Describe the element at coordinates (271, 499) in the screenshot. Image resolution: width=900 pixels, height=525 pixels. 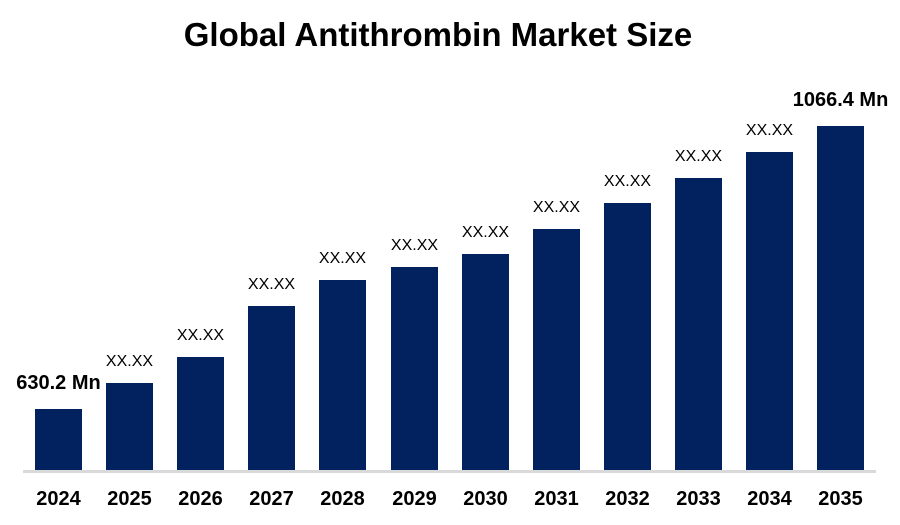
I see `x-axis-label: 2027` at that location.